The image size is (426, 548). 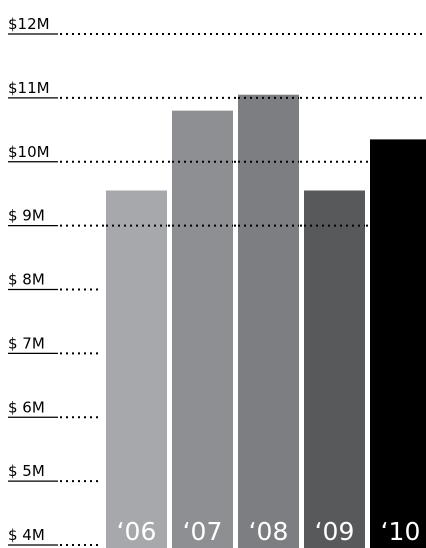 I want to click on y-tick-label: $12M, so click(x=29, y=24).